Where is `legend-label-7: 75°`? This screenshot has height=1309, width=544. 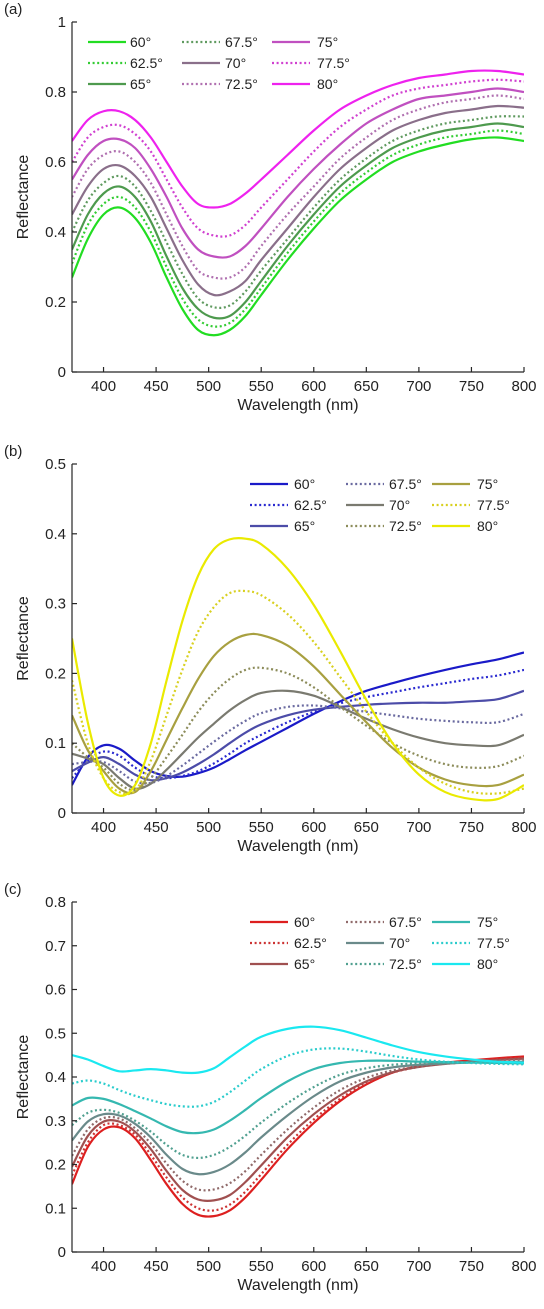 legend-label-7: 75° is located at coordinates (487, 922).